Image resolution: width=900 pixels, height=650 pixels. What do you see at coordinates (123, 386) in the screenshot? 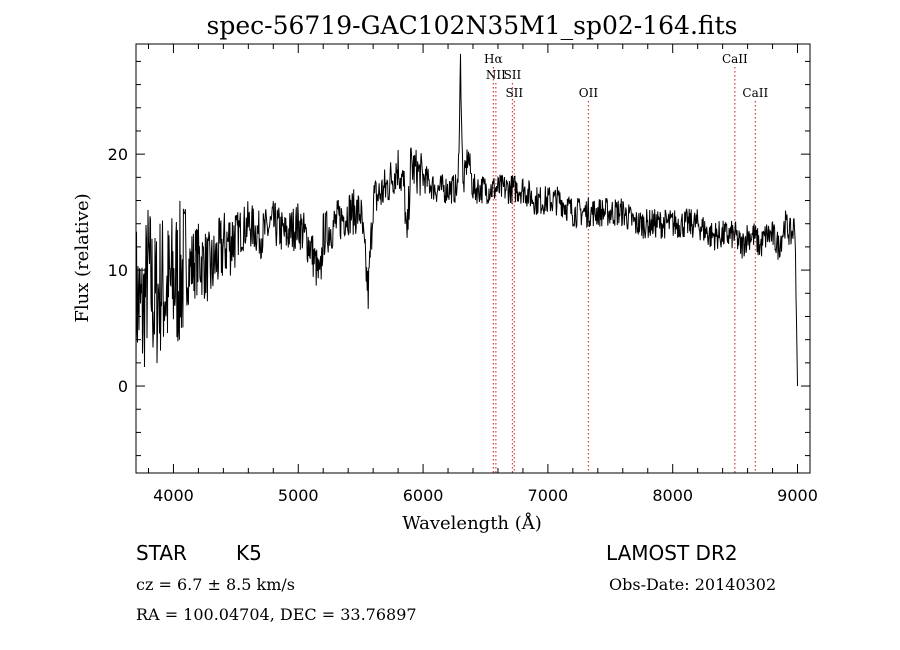
I see `y-tick-label: 0` at bounding box center [123, 386].